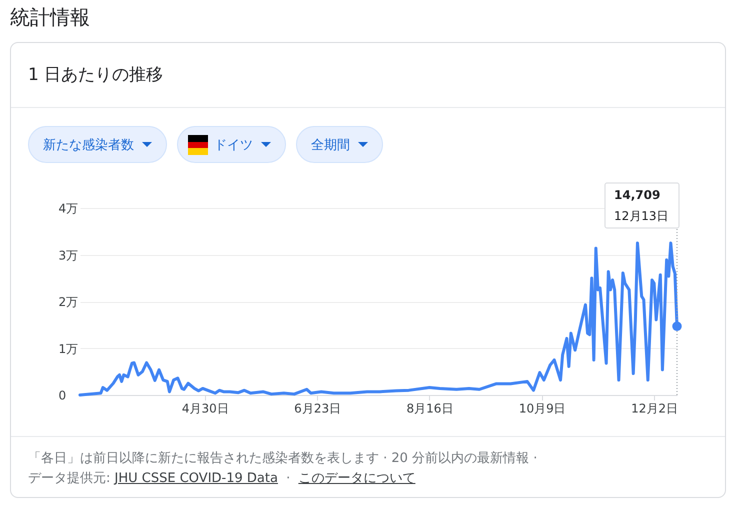 Image resolution: width=733 pixels, height=508 pixels. What do you see at coordinates (233, 145) in the screenshot?
I see `text: ドイツ` at bounding box center [233, 145].